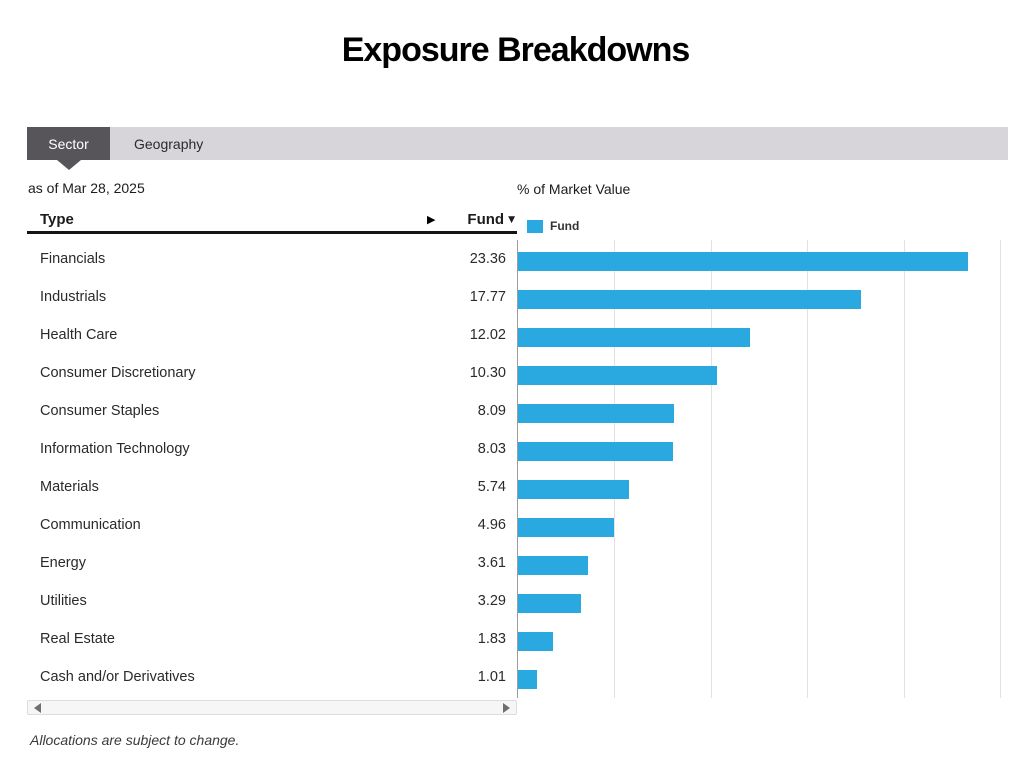  Describe the element at coordinates (272, 335) in the screenshot. I see `table-row: Health Care 12.02` at that location.